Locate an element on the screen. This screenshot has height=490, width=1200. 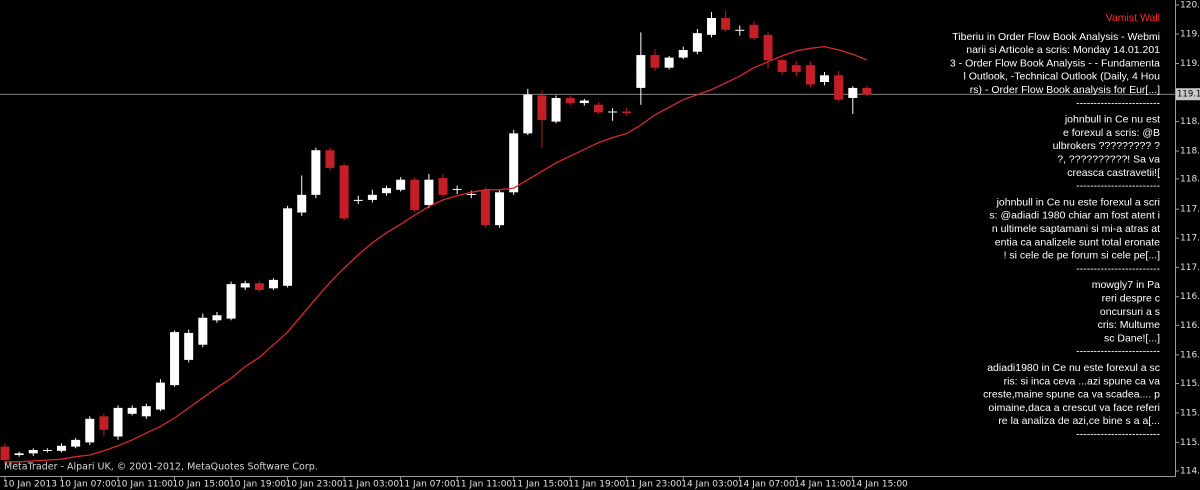
y-tick-label: 118.180 is located at coordinates (1190, 179).